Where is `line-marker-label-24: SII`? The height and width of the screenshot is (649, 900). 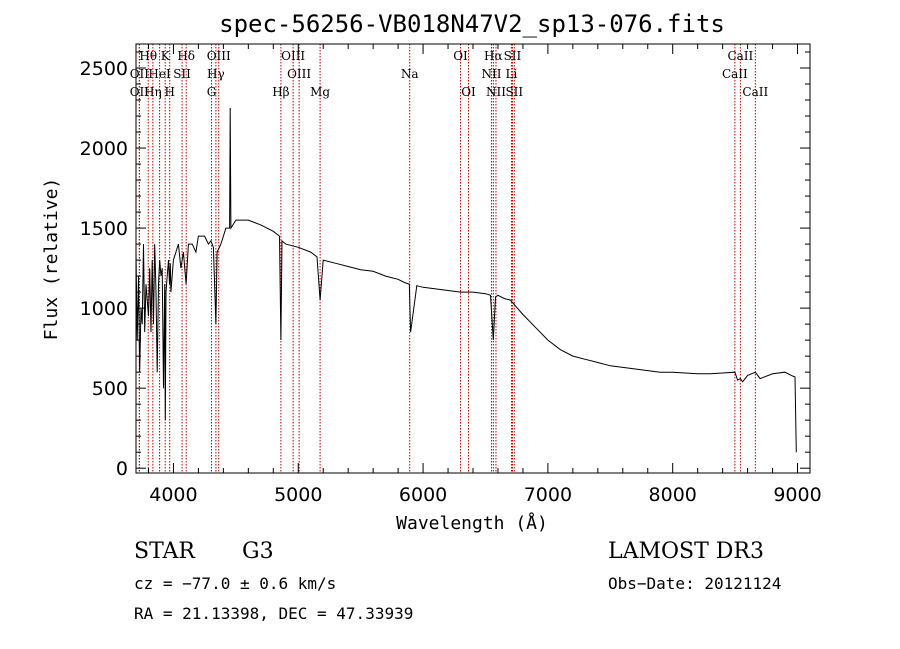 line-marker-label-24: SII is located at coordinates (514, 92).